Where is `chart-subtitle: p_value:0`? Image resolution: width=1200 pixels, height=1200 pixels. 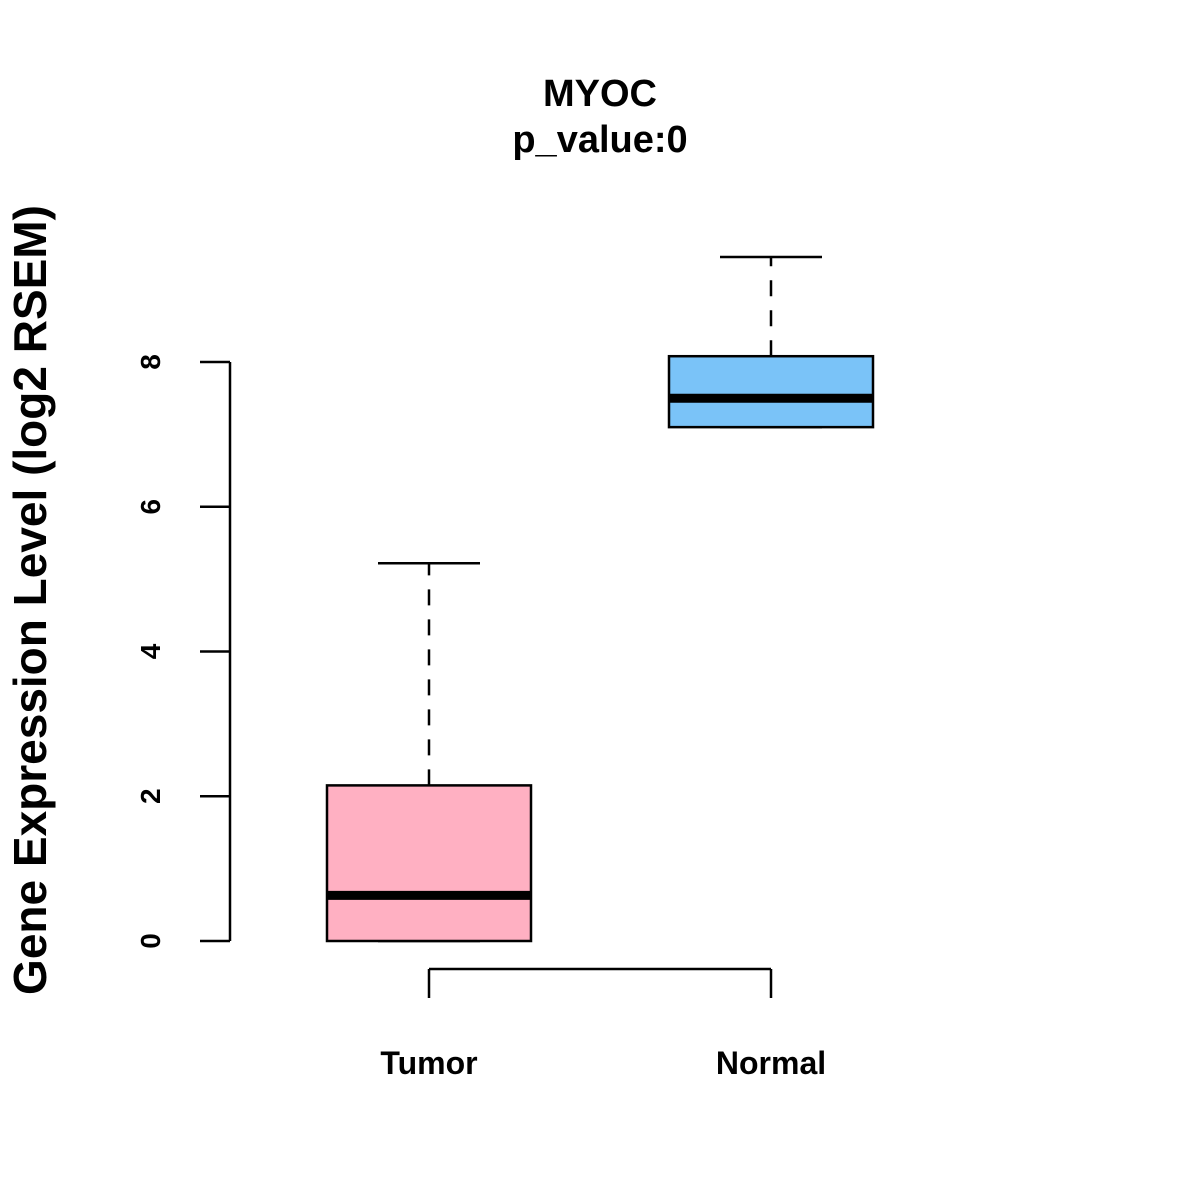 chart-subtitle: p_value:0 is located at coordinates (599, 140).